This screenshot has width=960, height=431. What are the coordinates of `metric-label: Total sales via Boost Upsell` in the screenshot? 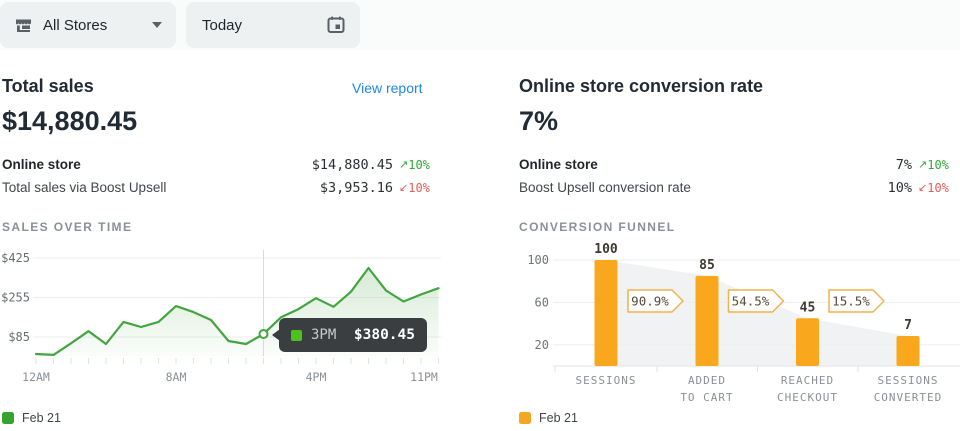 It's located at (84, 187).